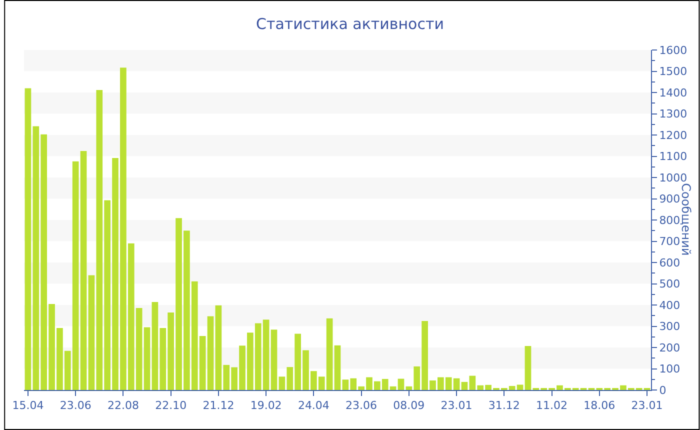 This screenshot has height=430, width=700. I want to click on y-tick-label: 600, so click(669, 263).